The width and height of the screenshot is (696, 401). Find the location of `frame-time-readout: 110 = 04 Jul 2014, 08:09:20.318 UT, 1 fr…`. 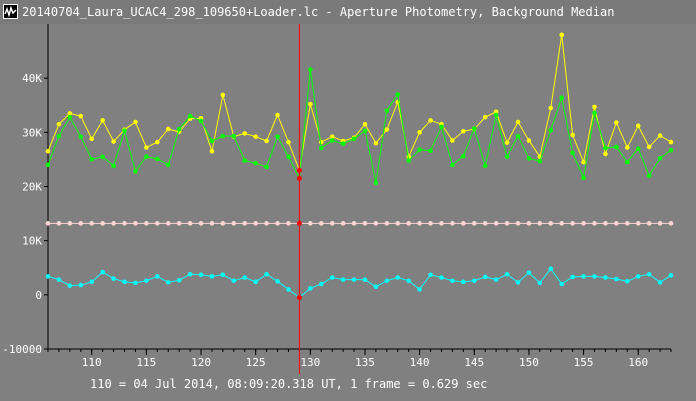

frame-time-readout: 110 = 04 Jul 2014, 08:09:20.318 UT, 1 fr… is located at coordinates (289, 384).